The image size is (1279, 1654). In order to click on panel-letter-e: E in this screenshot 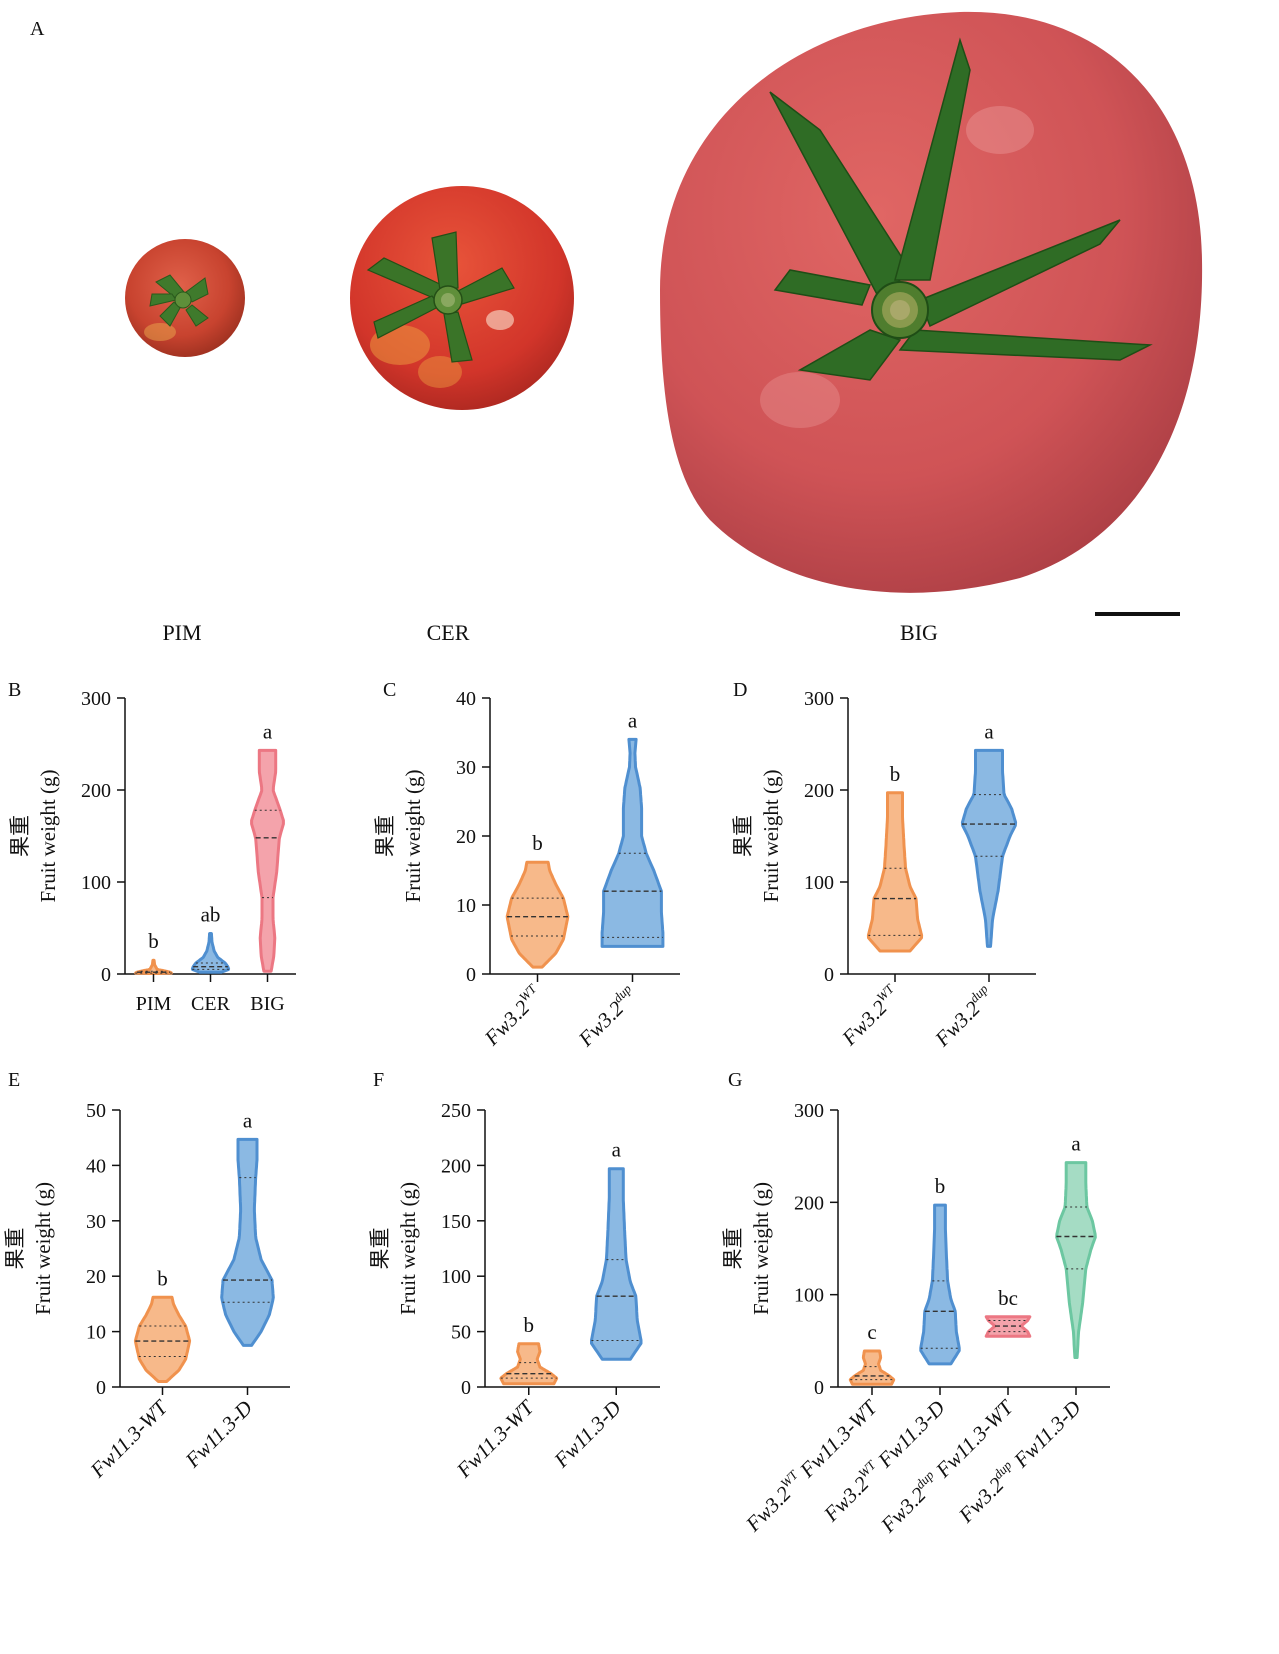, I will do `click(14, 1080)`.